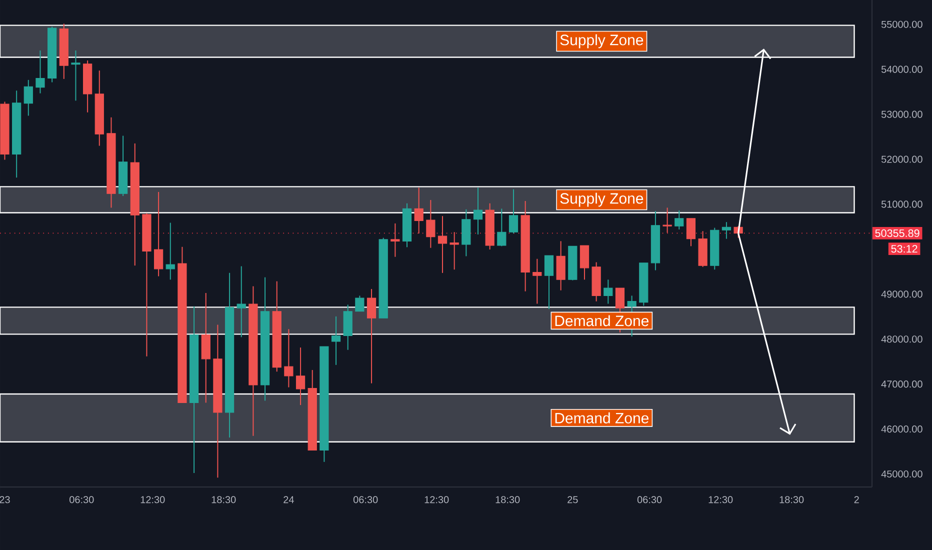 The width and height of the screenshot is (932, 550). Describe the element at coordinates (289, 500) in the screenshot. I see `x-tick-label: 24` at that location.